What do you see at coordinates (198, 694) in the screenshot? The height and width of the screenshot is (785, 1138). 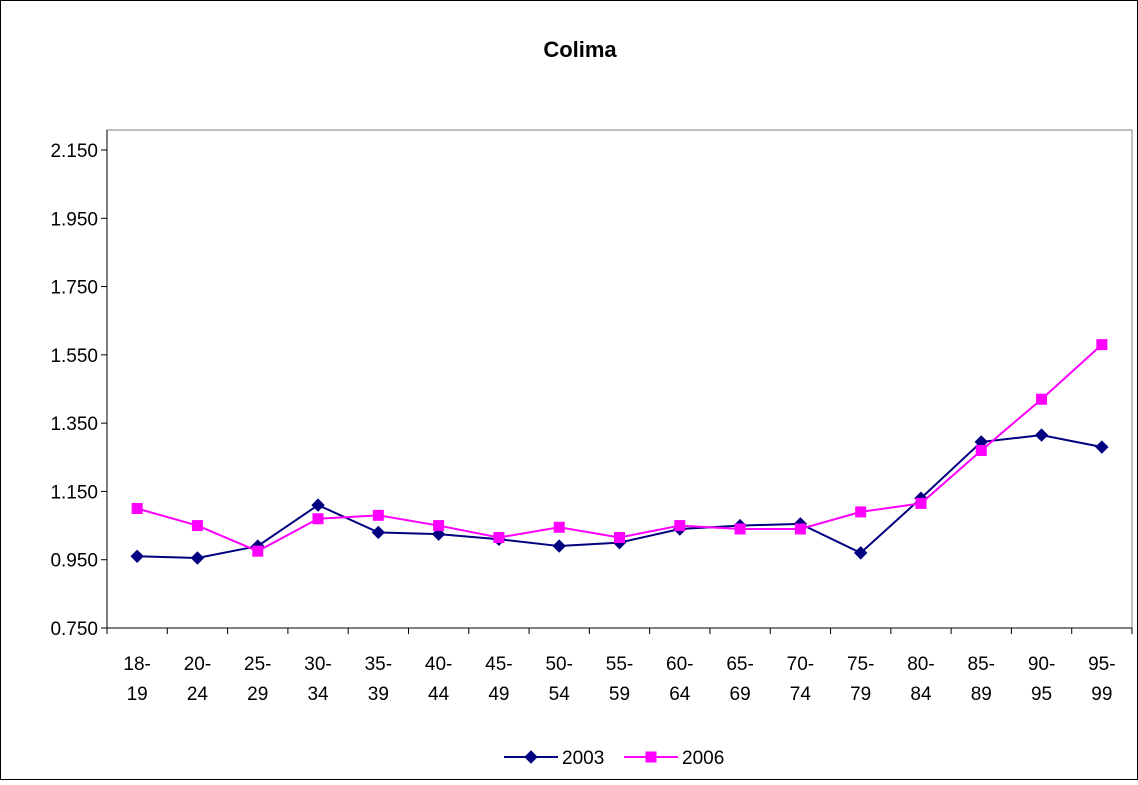 I see `x-tick-label: 24` at bounding box center [198, 694].